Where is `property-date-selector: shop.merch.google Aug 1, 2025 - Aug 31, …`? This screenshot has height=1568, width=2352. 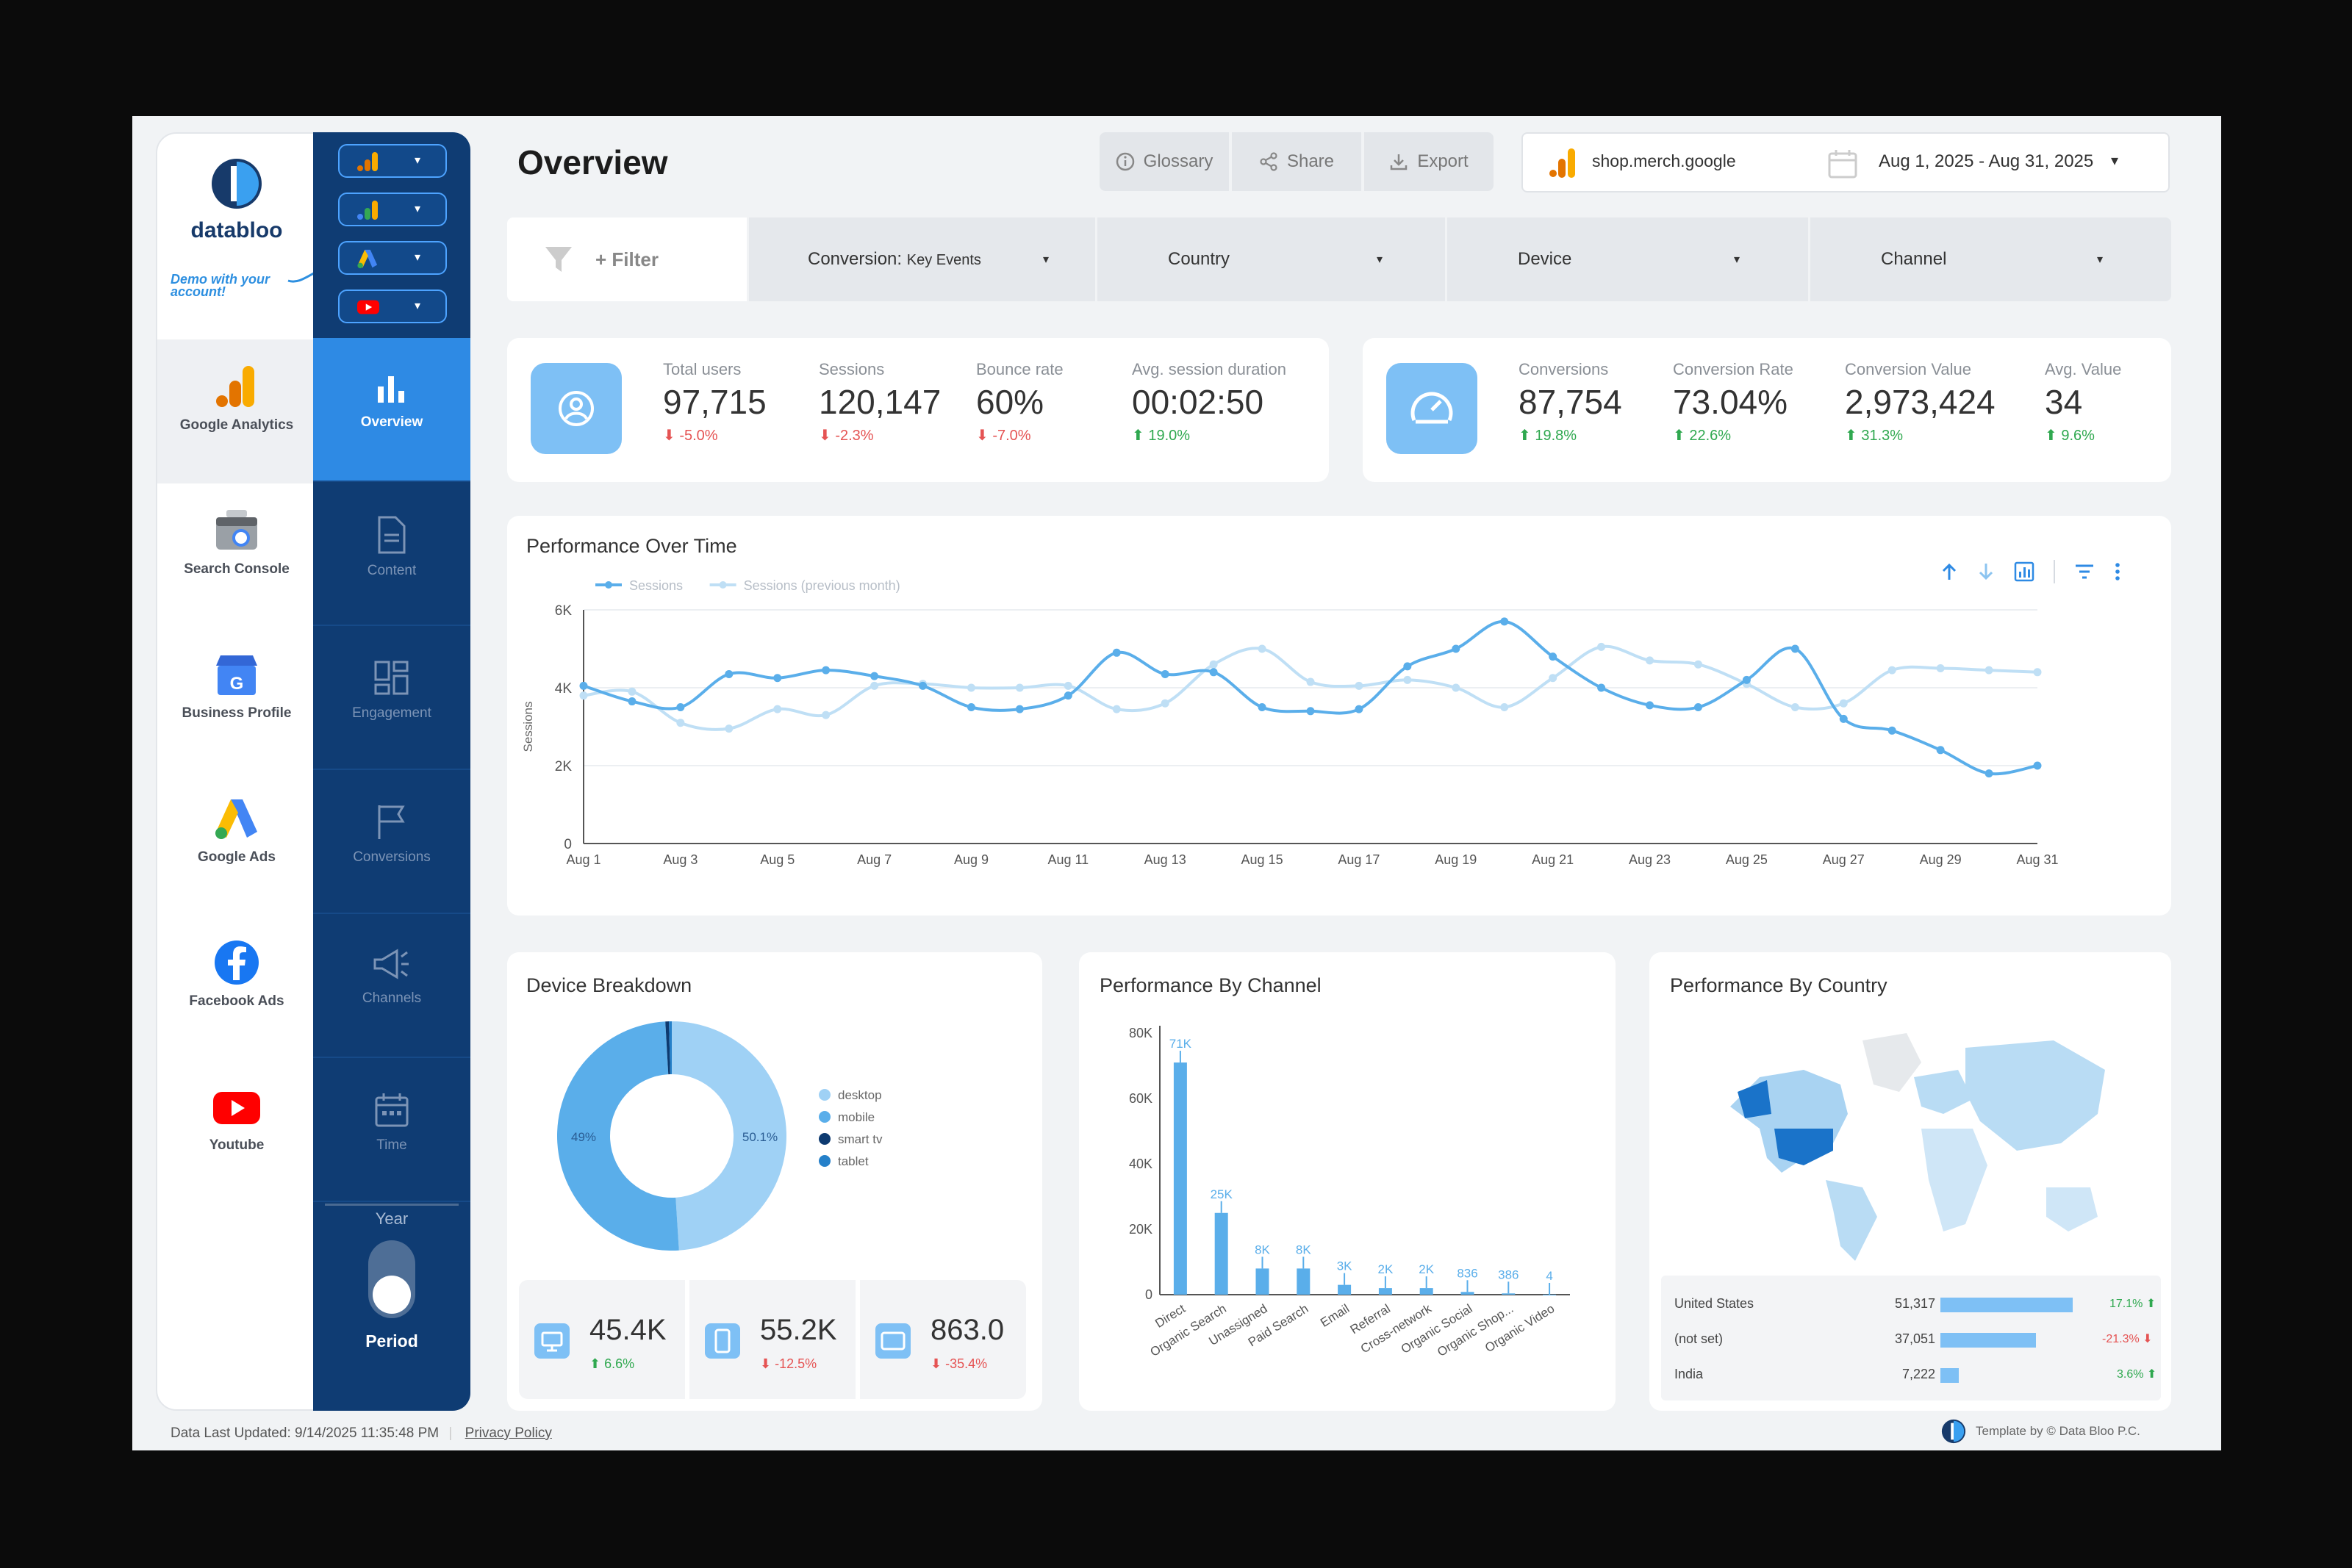
property-date-selector: shop.merch.google Aug 1, 2025 - Aug 31, … is located at coordinates (1845, 163).